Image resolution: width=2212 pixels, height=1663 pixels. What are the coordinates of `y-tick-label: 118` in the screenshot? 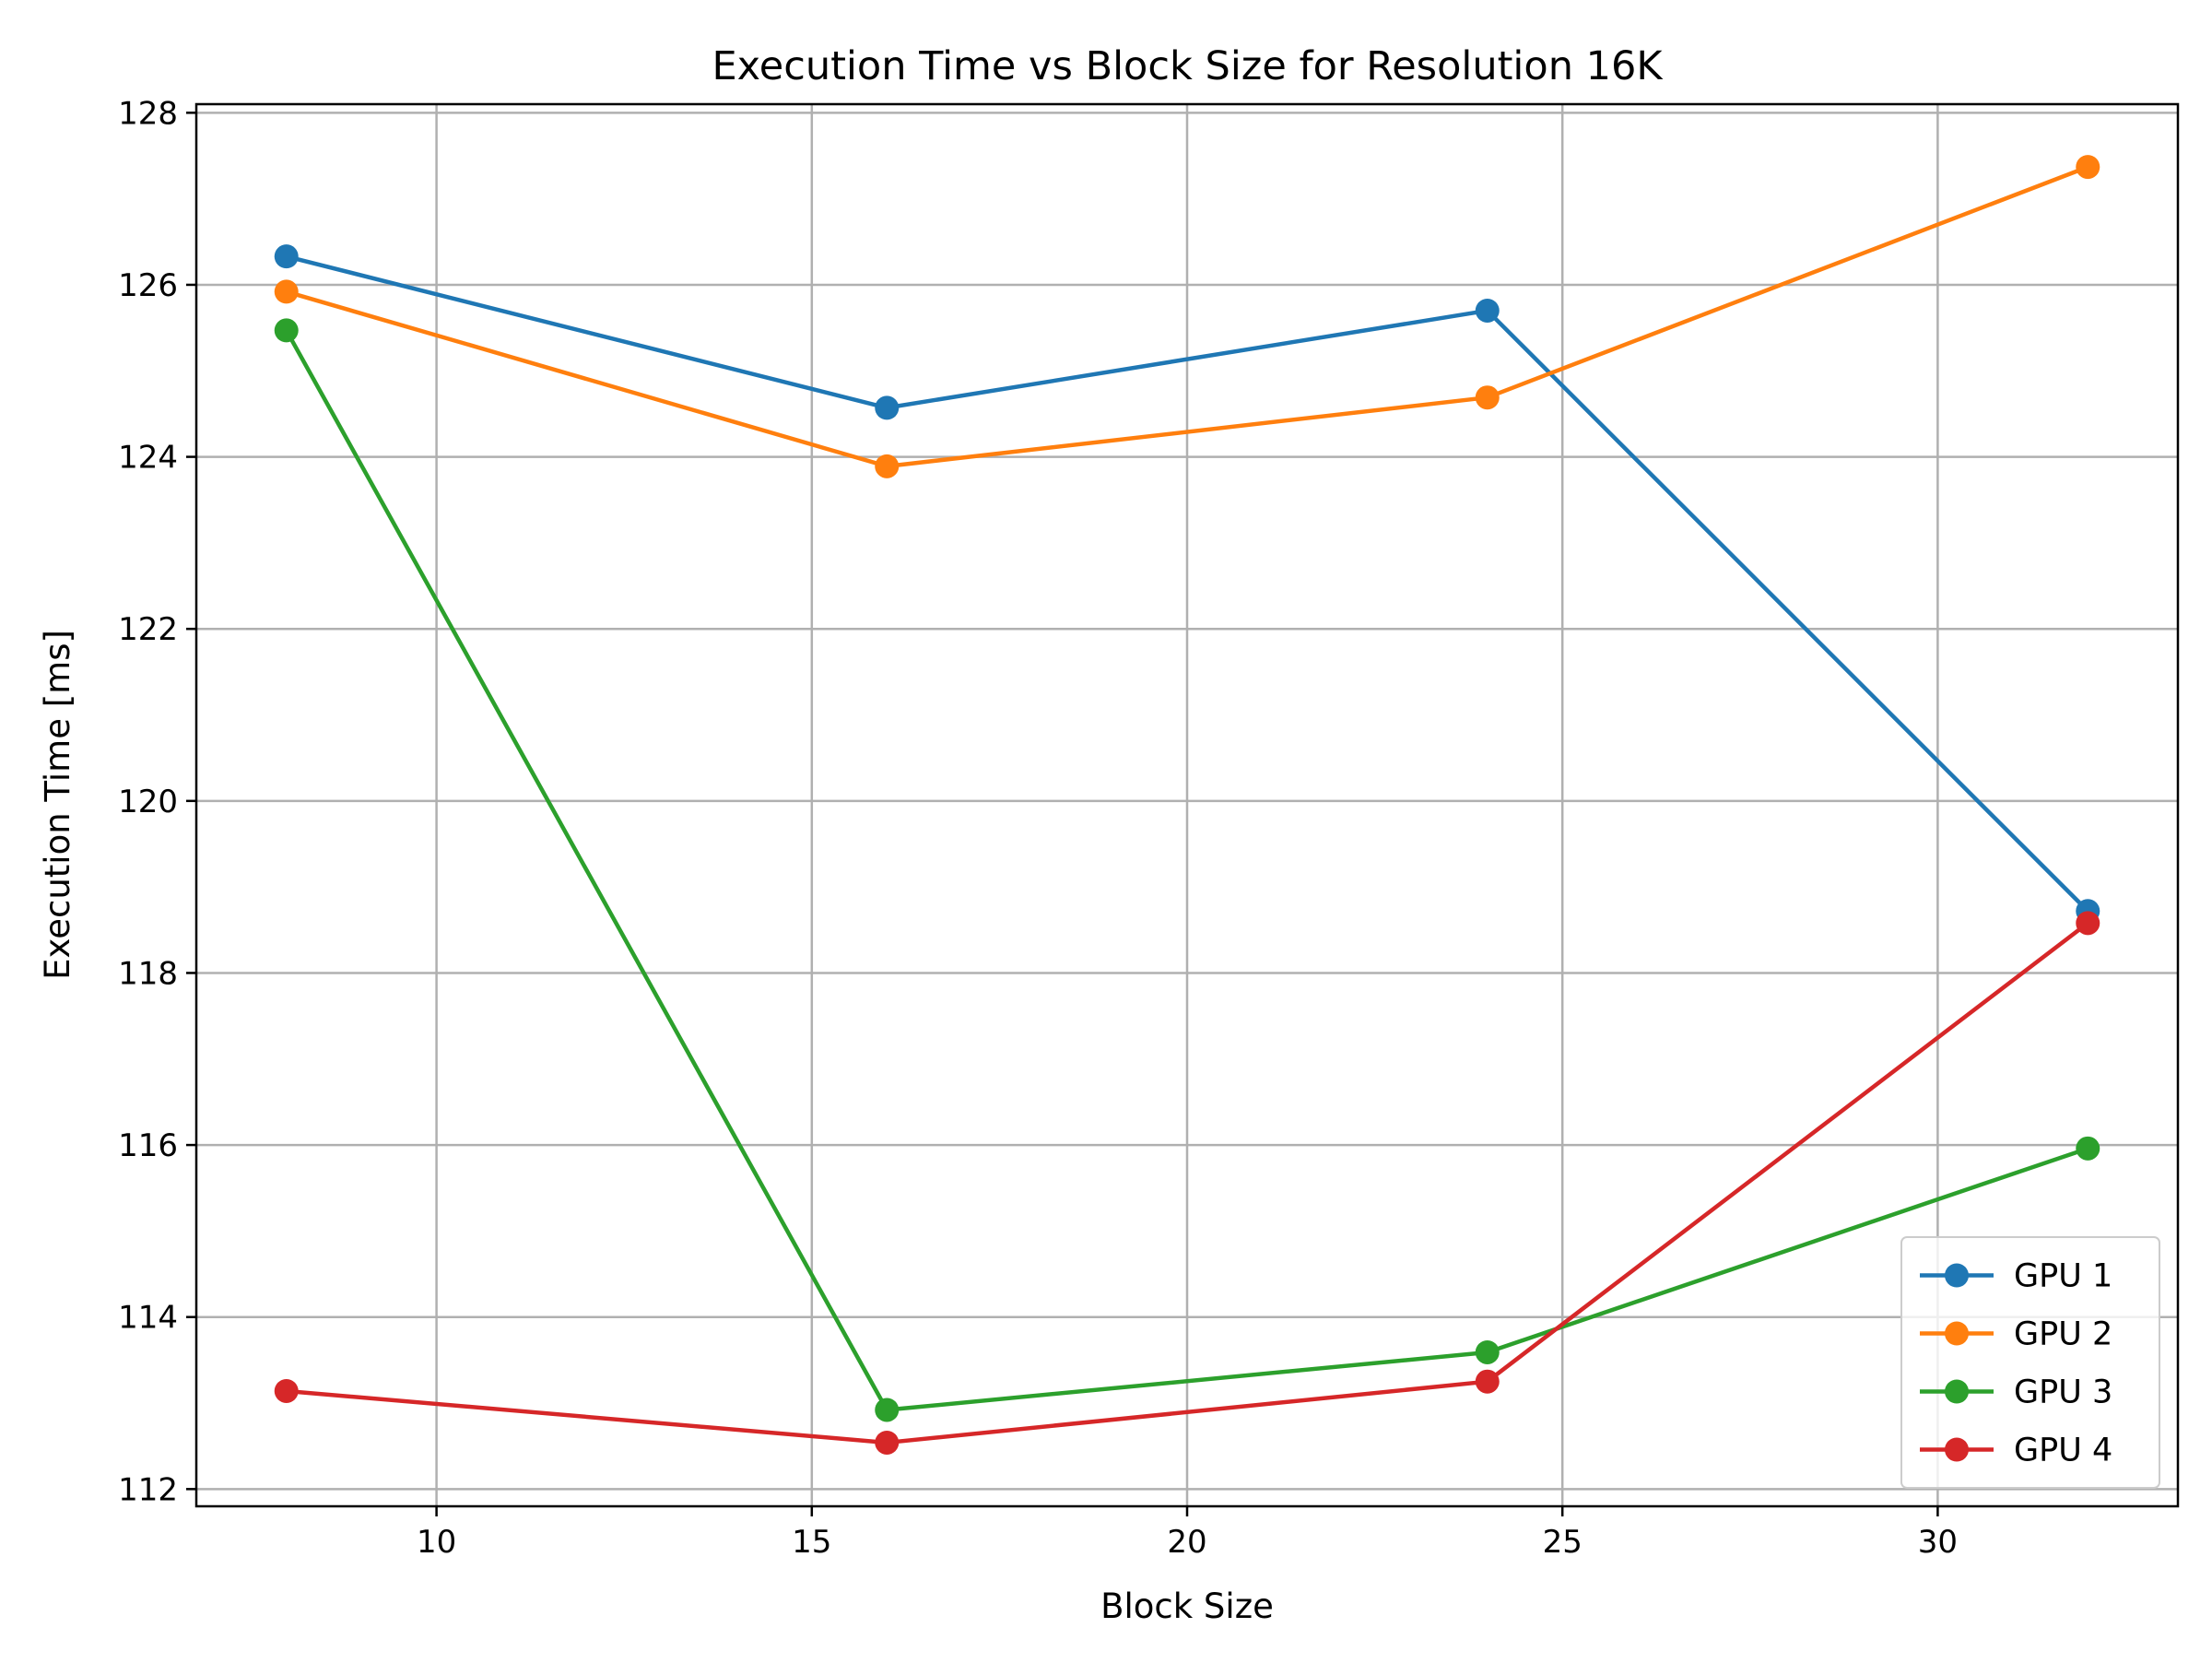 It's located at (148, 973).